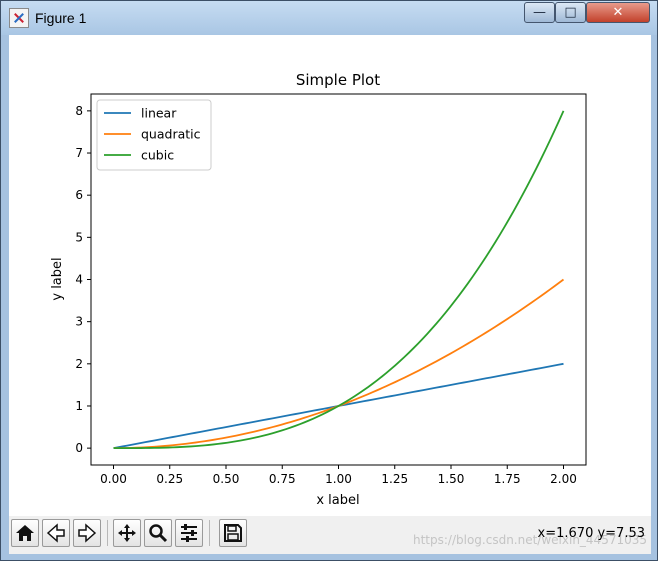 The image size is (658, 561). What do you see at coordinates (169, 479) in the screenshot?
I see `x-tick-label: 0.25` at bounding box center [169, 479].